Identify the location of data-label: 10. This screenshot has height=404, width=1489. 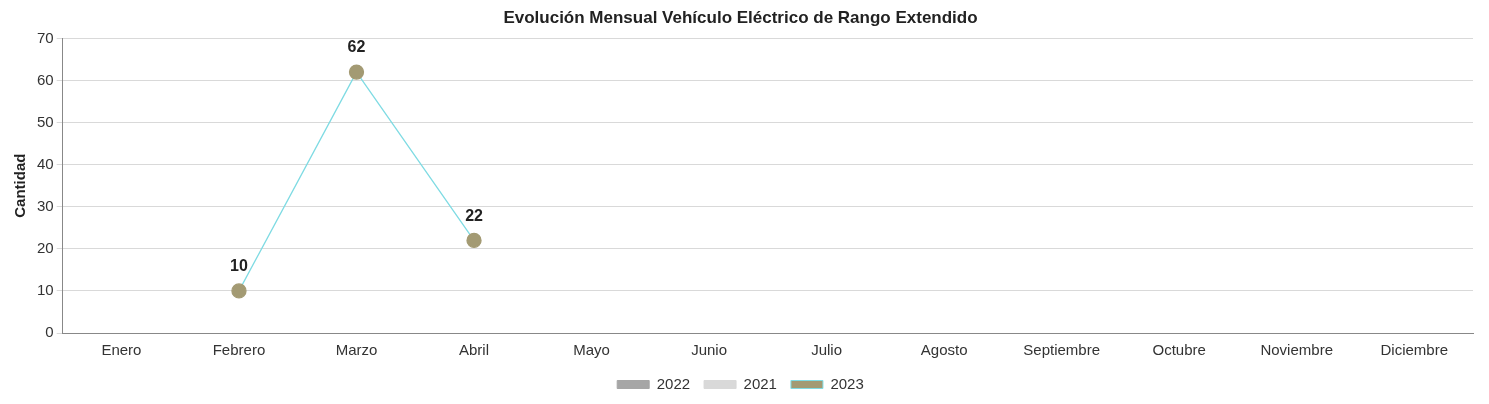
(239, 266).